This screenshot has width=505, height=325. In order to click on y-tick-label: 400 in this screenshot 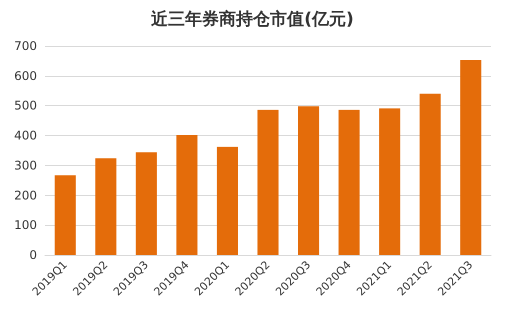, I will do `click(25, 135)`.